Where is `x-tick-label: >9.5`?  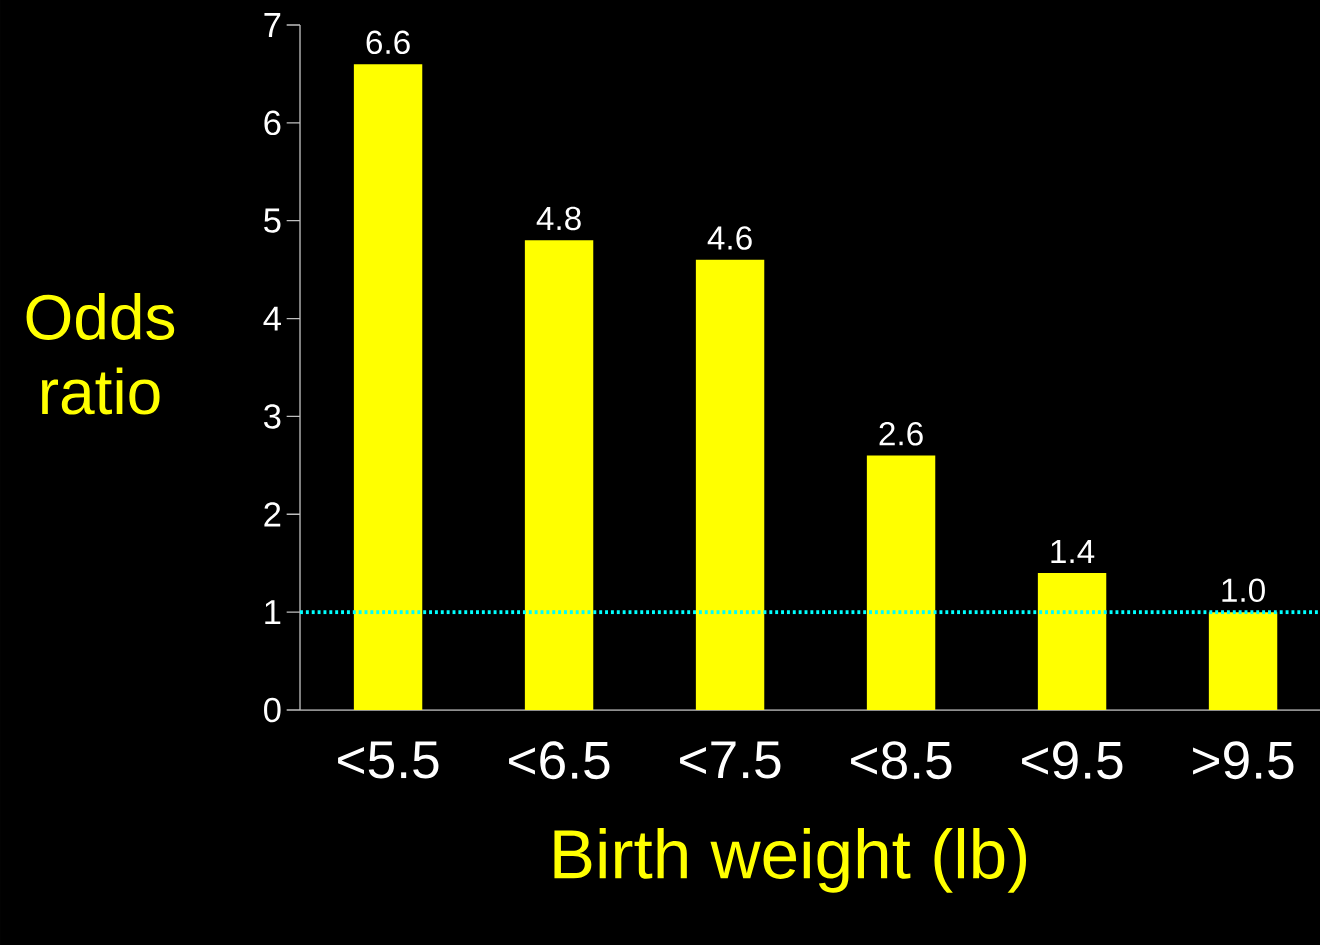 x-tick-label: >9.5 is located at coordinates (1243, 760).